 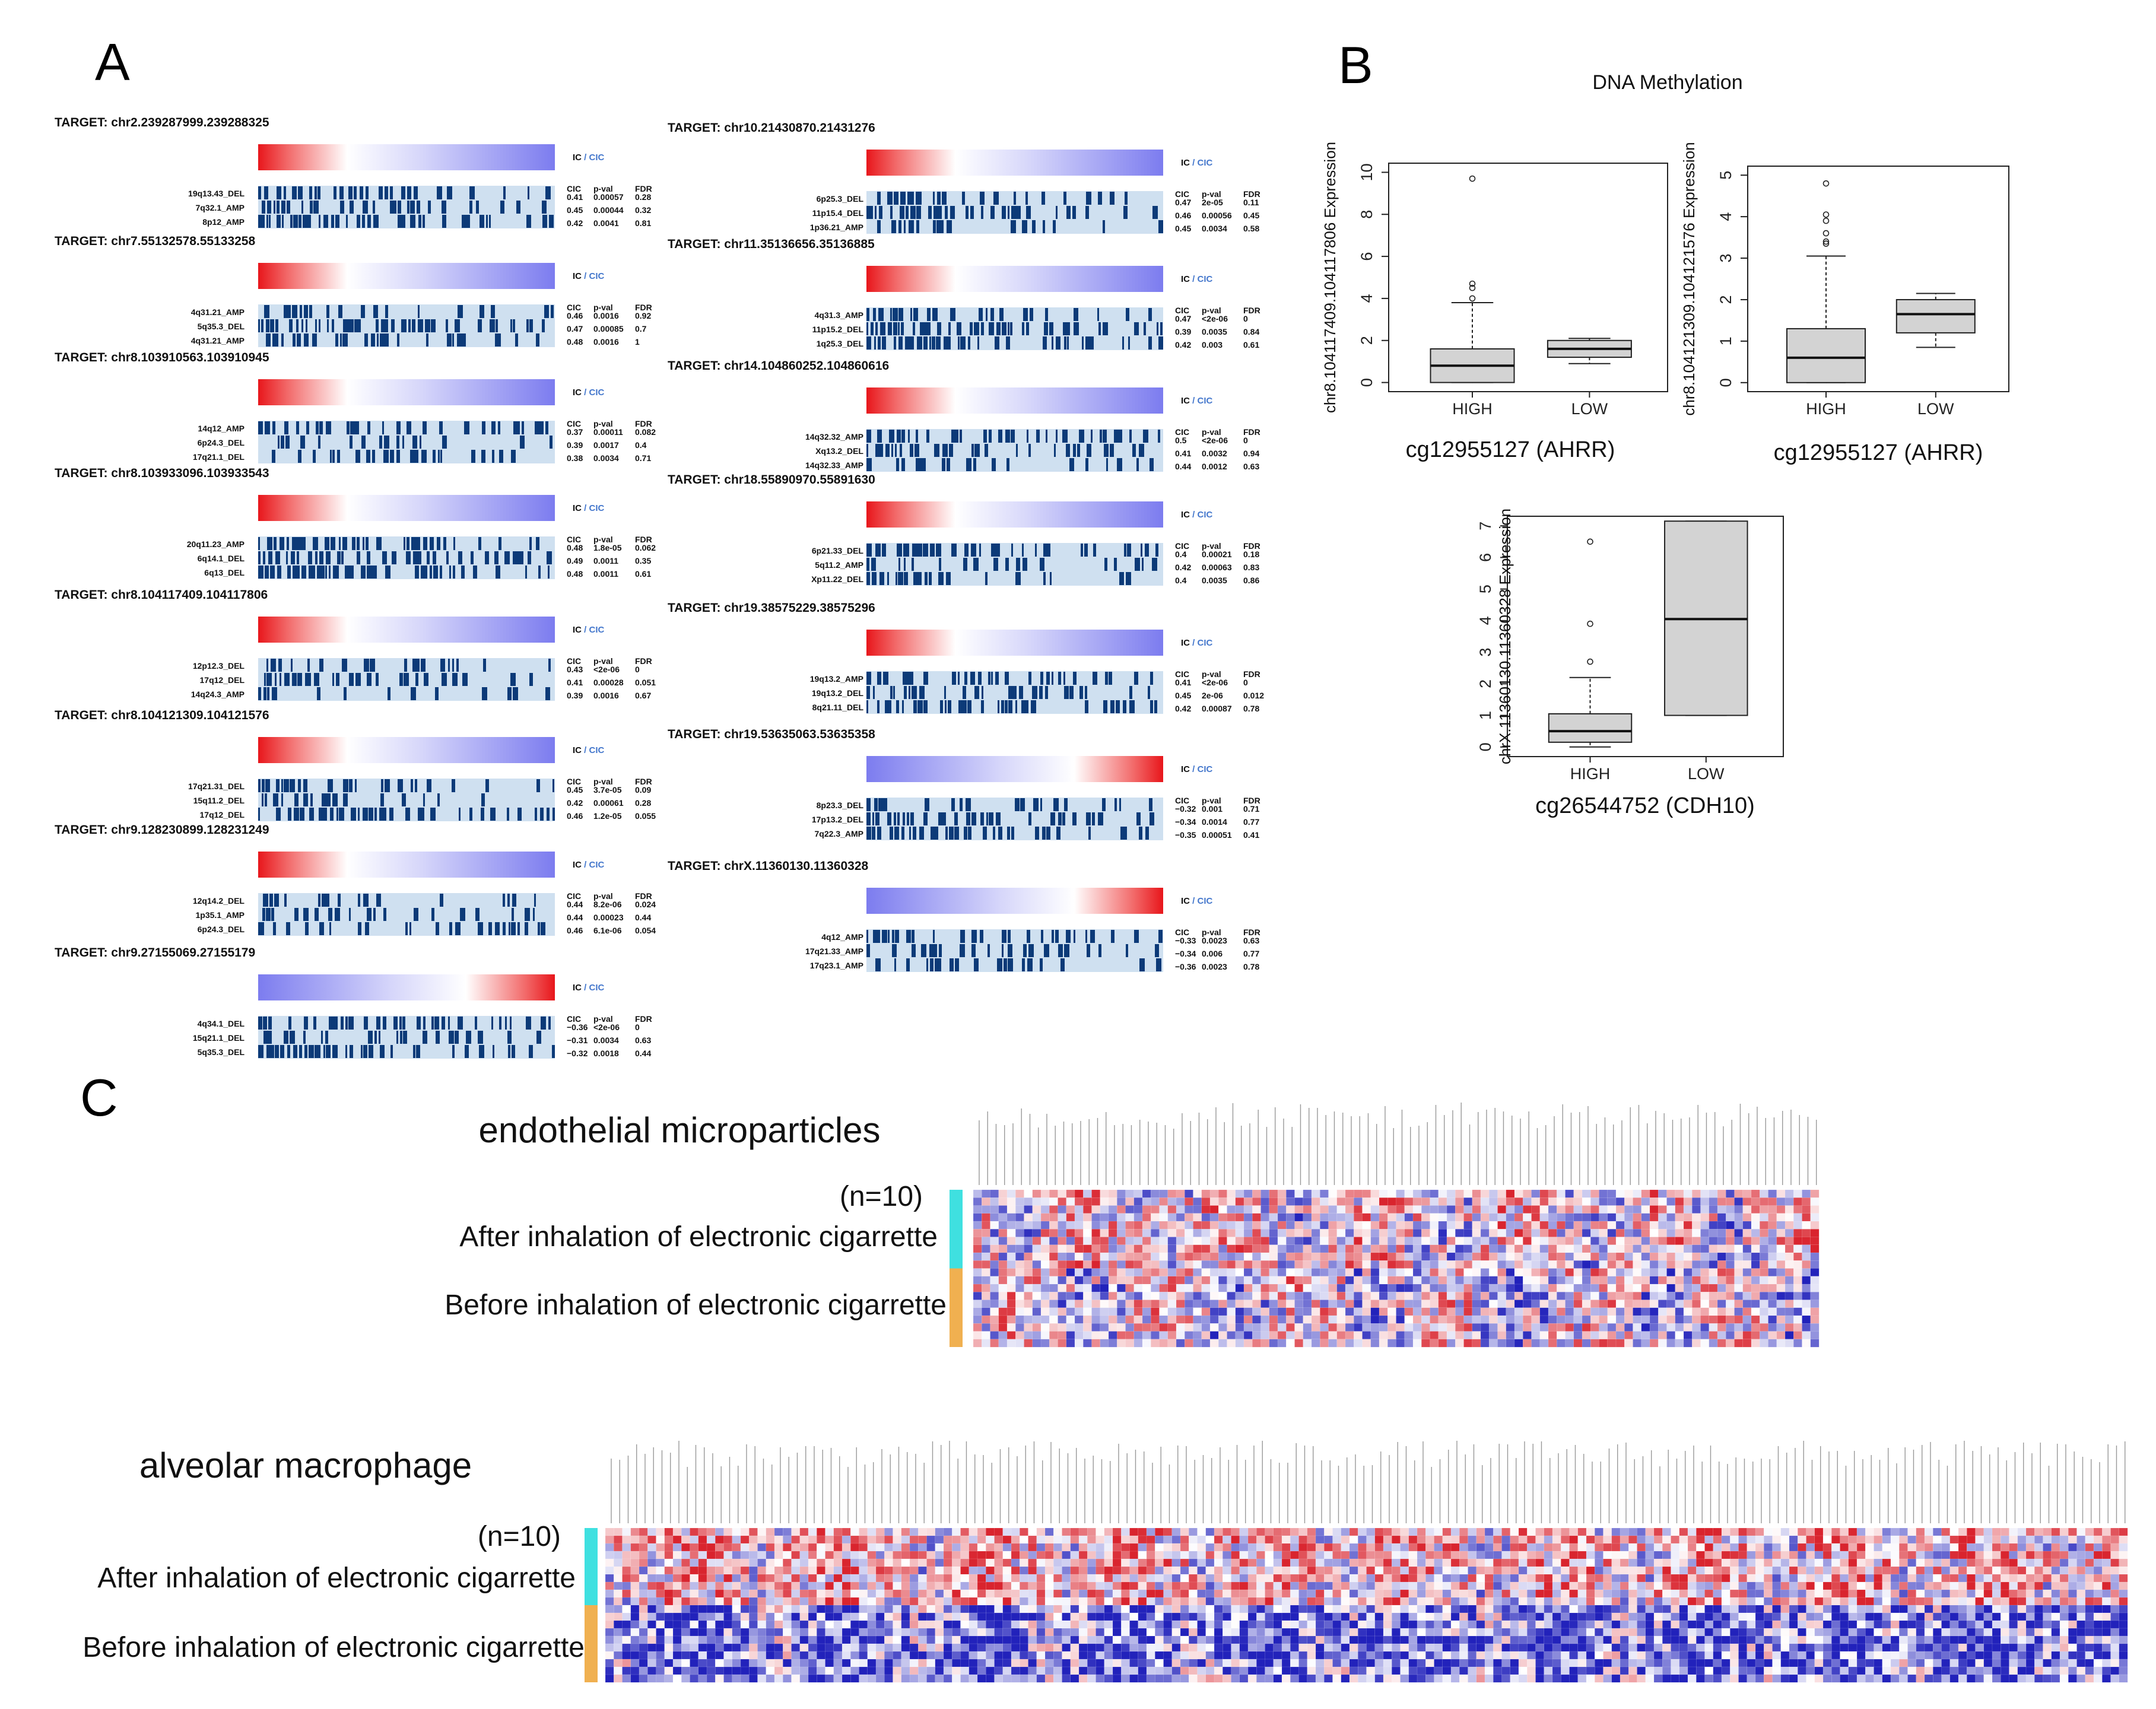 I want to click on feature-label: 5q11.2_AMP, so click(x=839, y=565).